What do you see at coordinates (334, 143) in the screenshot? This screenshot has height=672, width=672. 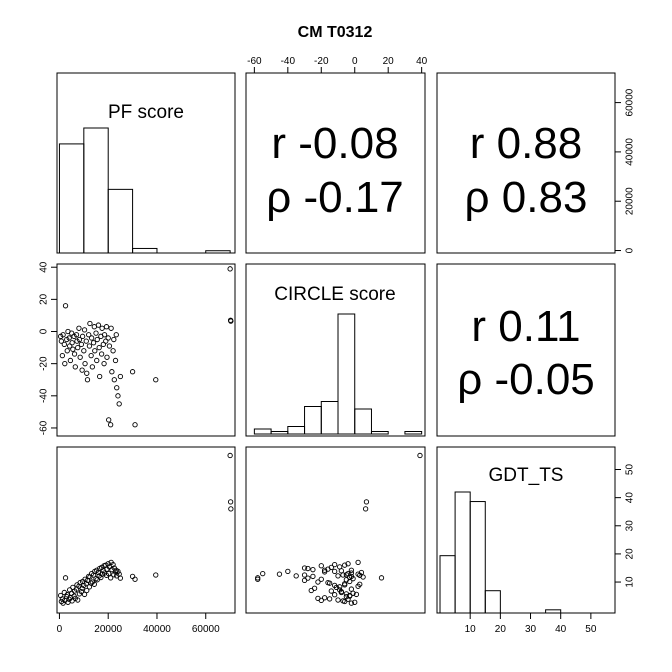 I see `corr-r-pf-circle: r -0.08` at bounding box center [334, 143].